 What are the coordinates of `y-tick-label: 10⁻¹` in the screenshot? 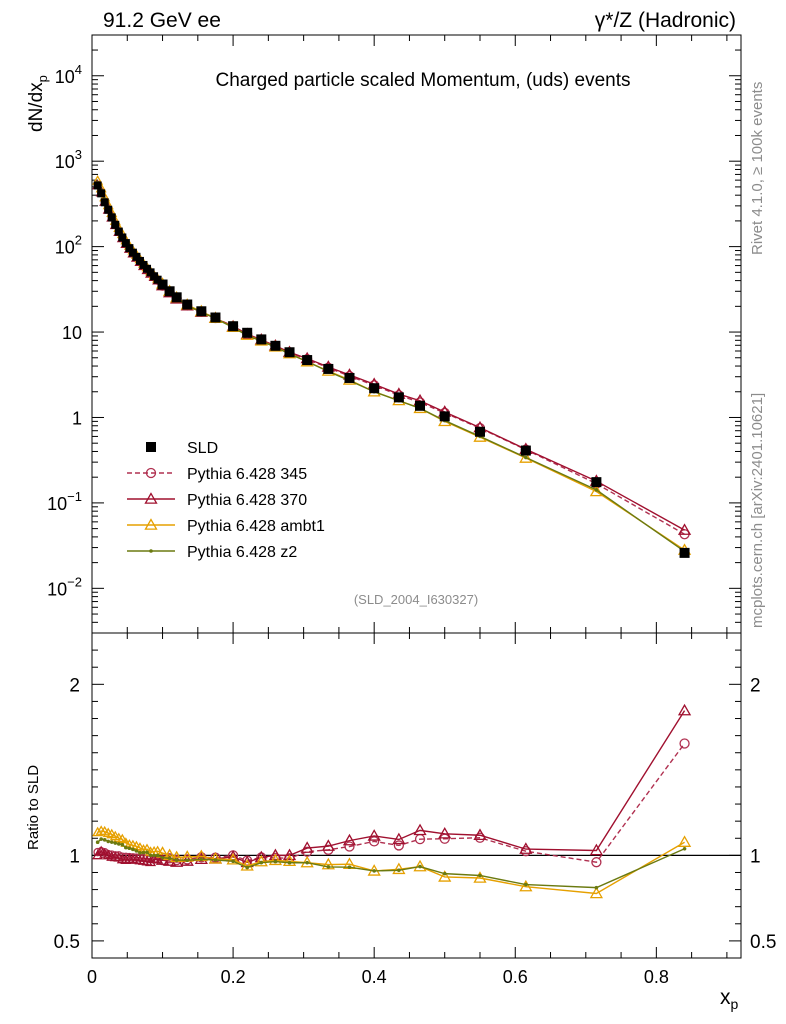 It's located at (64, 501).